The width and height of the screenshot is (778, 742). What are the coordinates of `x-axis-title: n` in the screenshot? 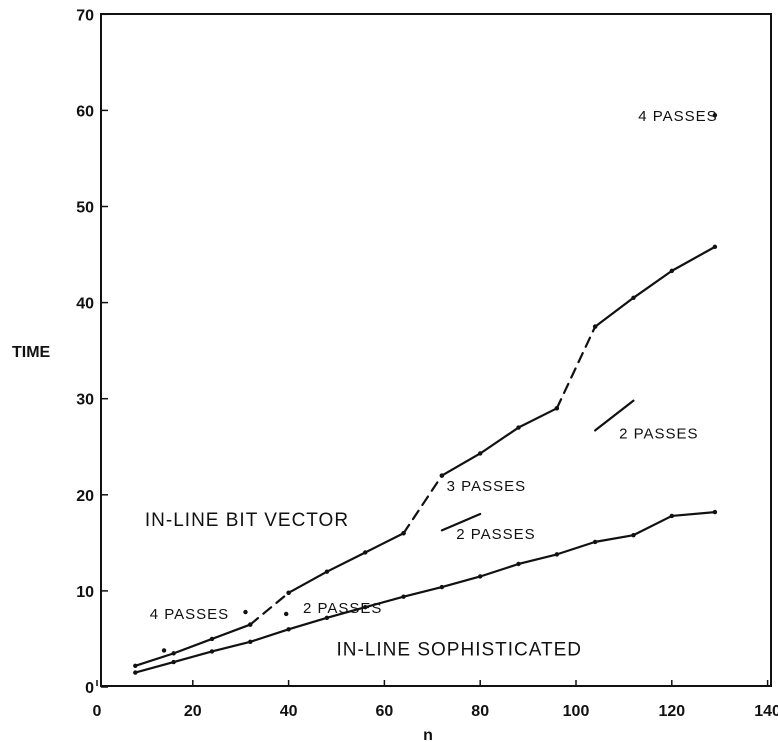 It's located at (428, 734).